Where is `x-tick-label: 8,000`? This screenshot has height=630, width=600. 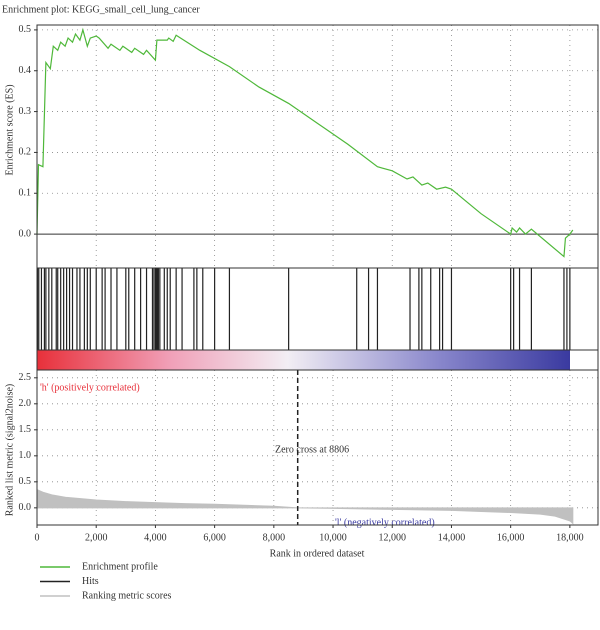 x-tick-label: 8,000 is located at coordinates (274, 537).